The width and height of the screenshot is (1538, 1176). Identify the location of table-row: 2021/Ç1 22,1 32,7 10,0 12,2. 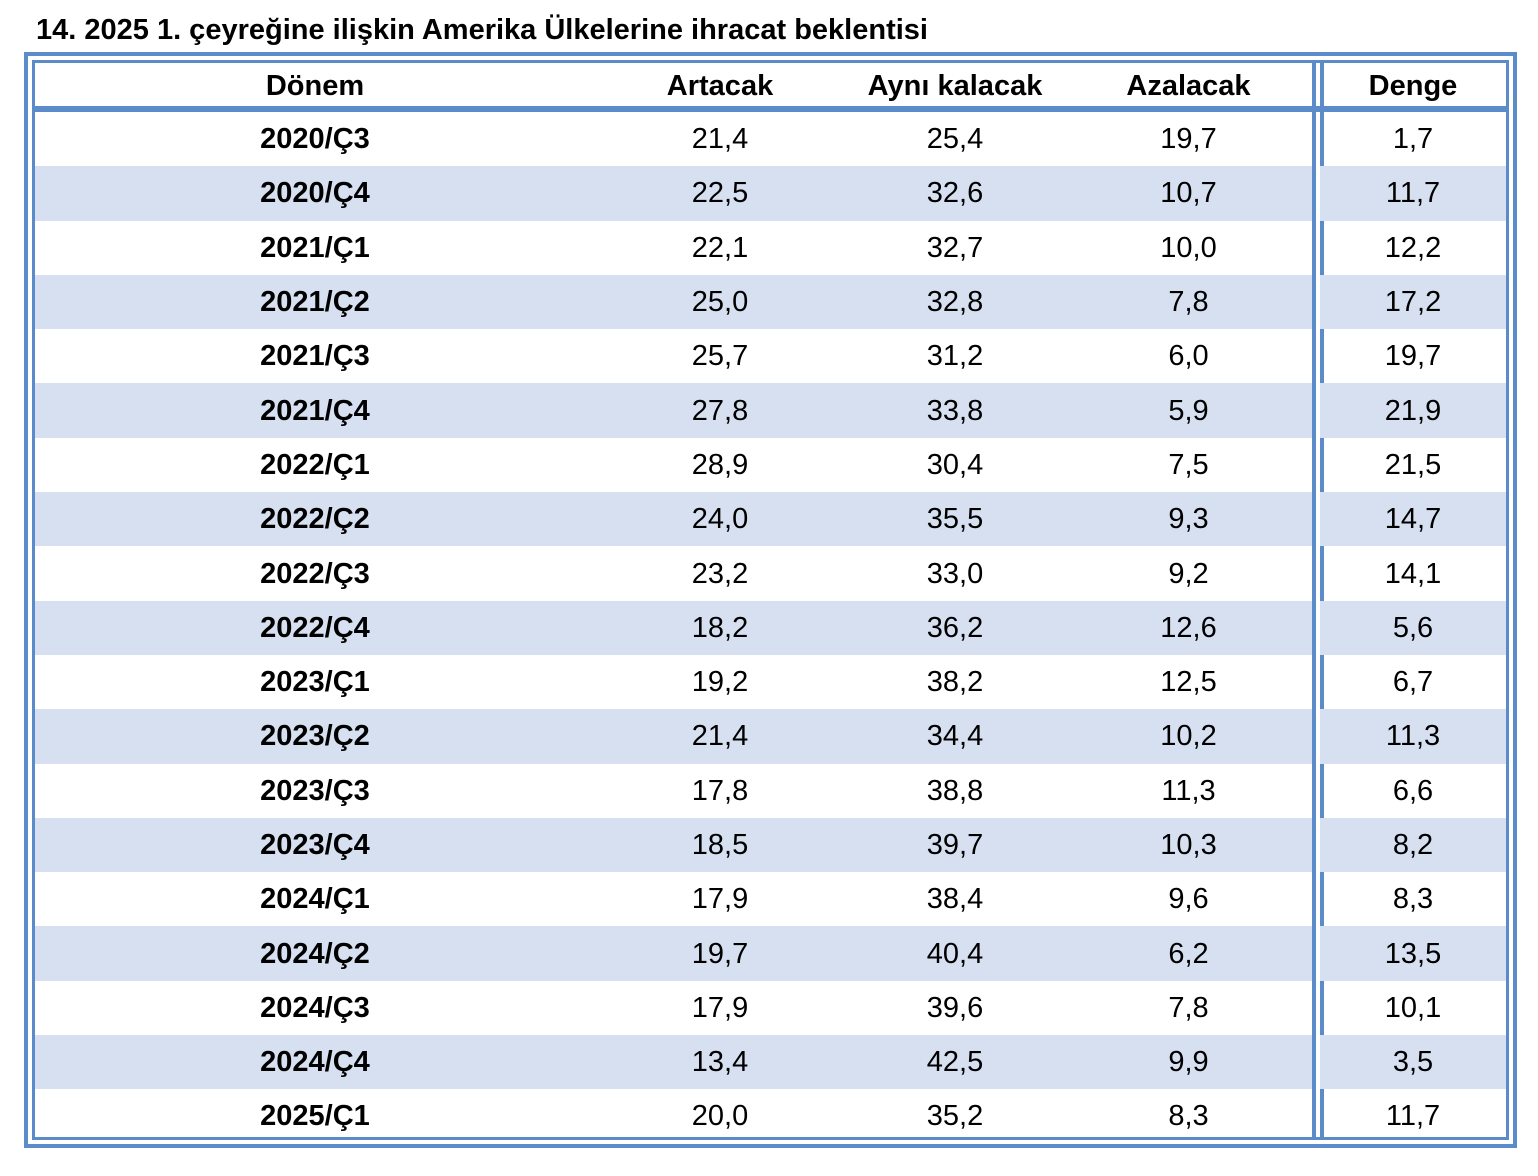
(770, 248).